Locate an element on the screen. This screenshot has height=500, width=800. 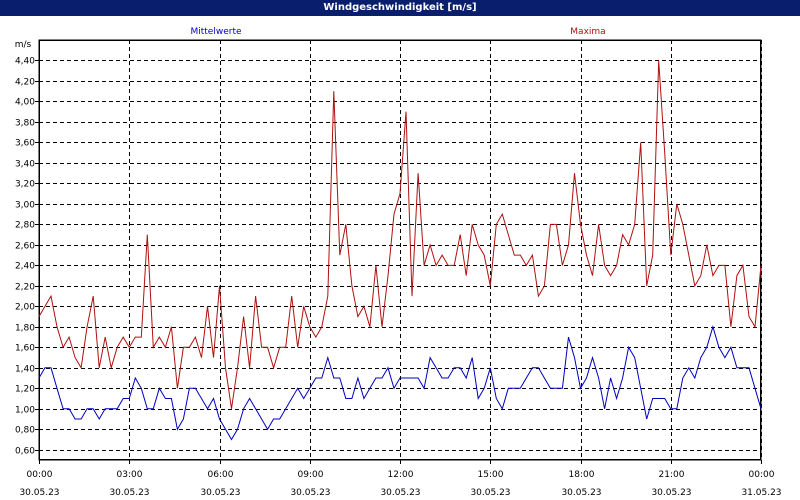
x-tick-date-label: 31.05.23 is located at coordinates (761, 493).